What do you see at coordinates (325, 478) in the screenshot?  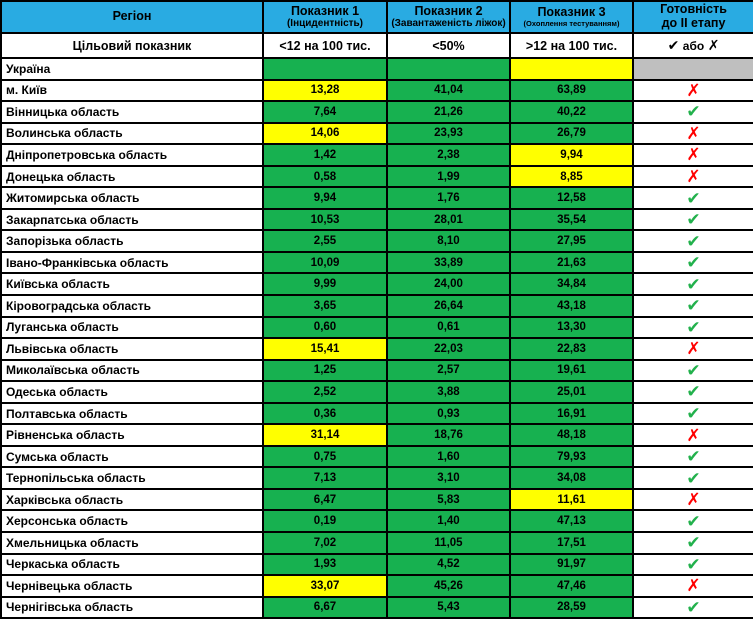 I see `indicator-1-value-cell: 7,13` at bounding box center [325, 478].